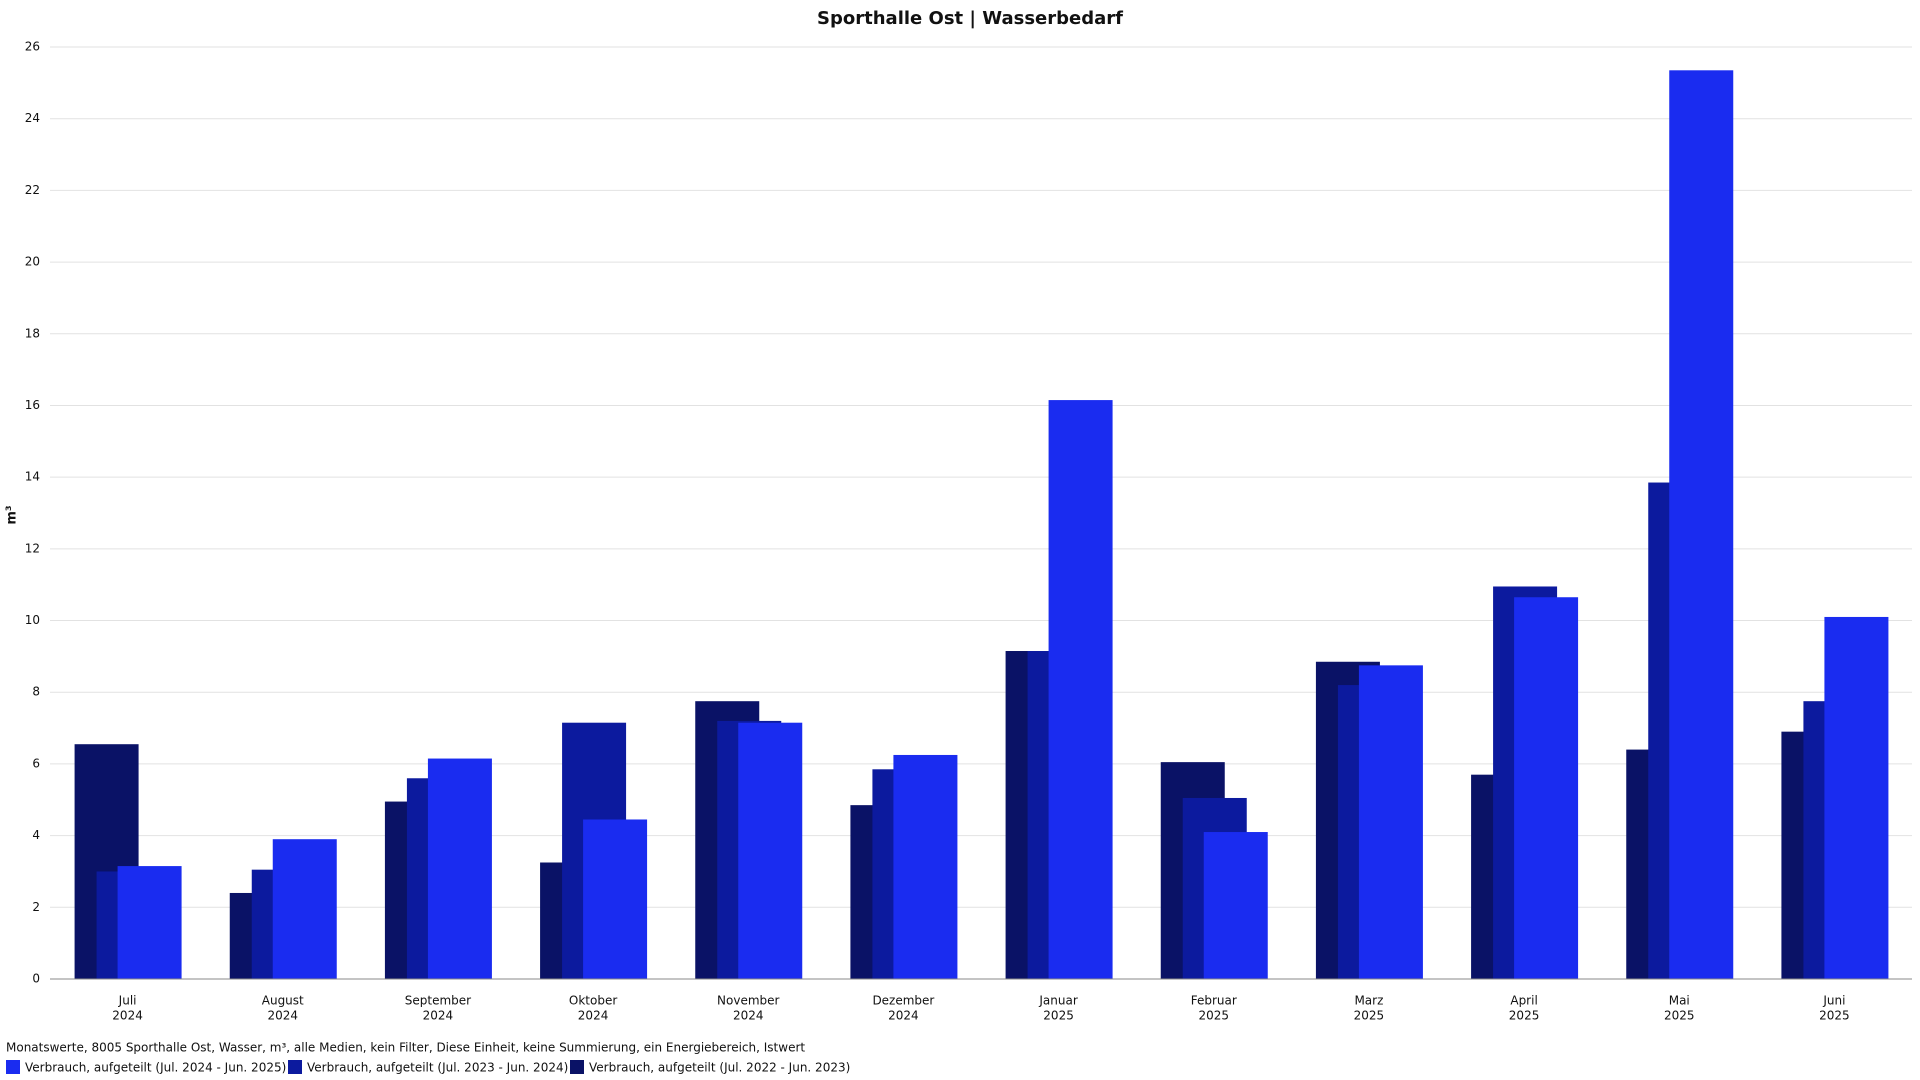 This screenshot has height=1080, width=1920. Describe the element at coordinates (1833, 1001) in the screenshot. I see `x-tick-label: Juni` at that location.